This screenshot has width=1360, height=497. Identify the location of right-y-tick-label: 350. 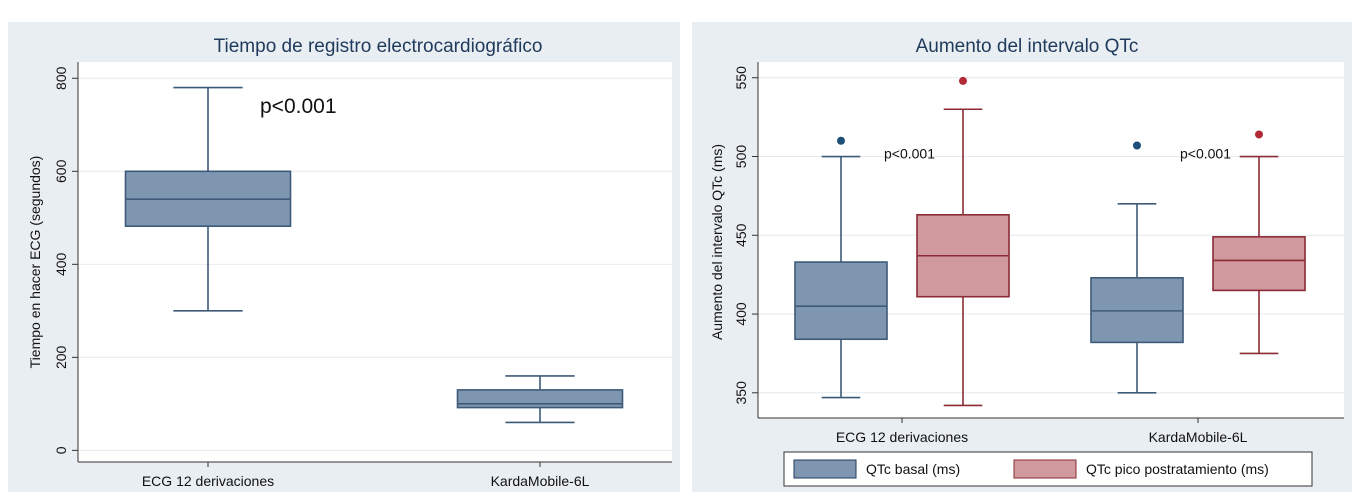
(741, 393).